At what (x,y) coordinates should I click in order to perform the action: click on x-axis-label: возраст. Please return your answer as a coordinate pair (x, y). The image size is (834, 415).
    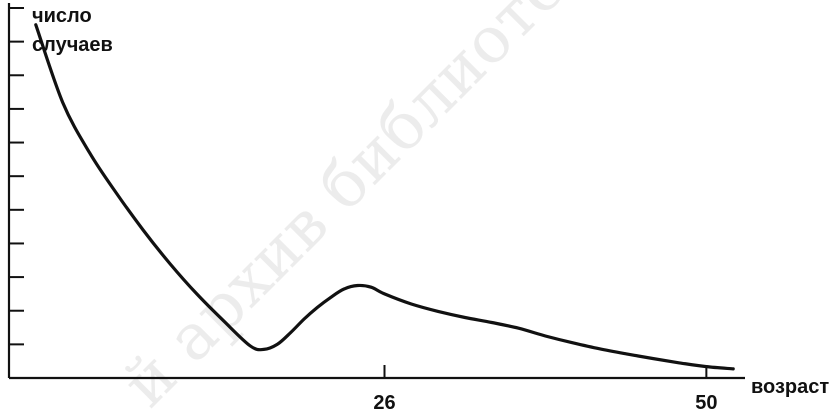
    Looking at the image, I should click on (790, 387).